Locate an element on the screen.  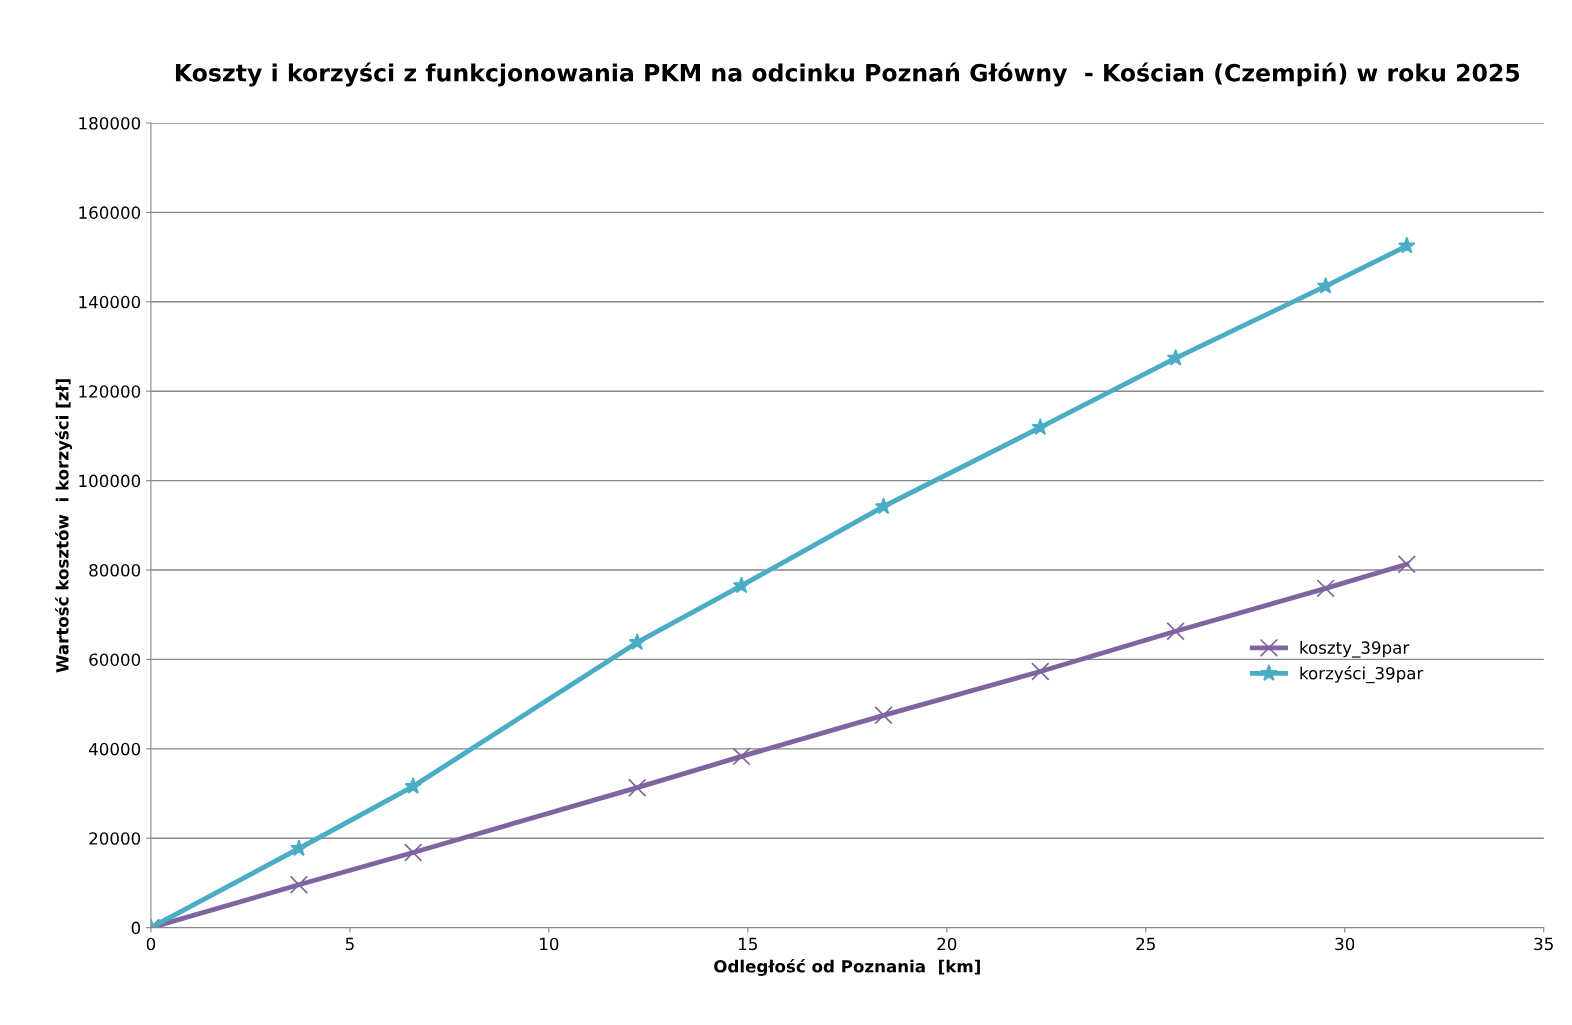
x-tick-label: 10 is located at coordinates (549, 944).